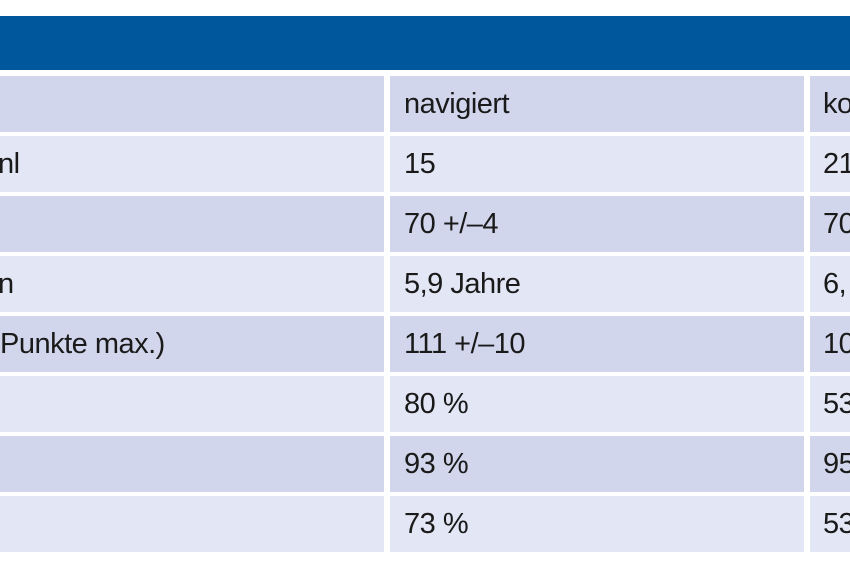 Image resolution: width=850 pixels, height=566 pixels. Describe the element at coordinates (192, 164) in the screenshot. I see `row-label-cell: nl` at that location.